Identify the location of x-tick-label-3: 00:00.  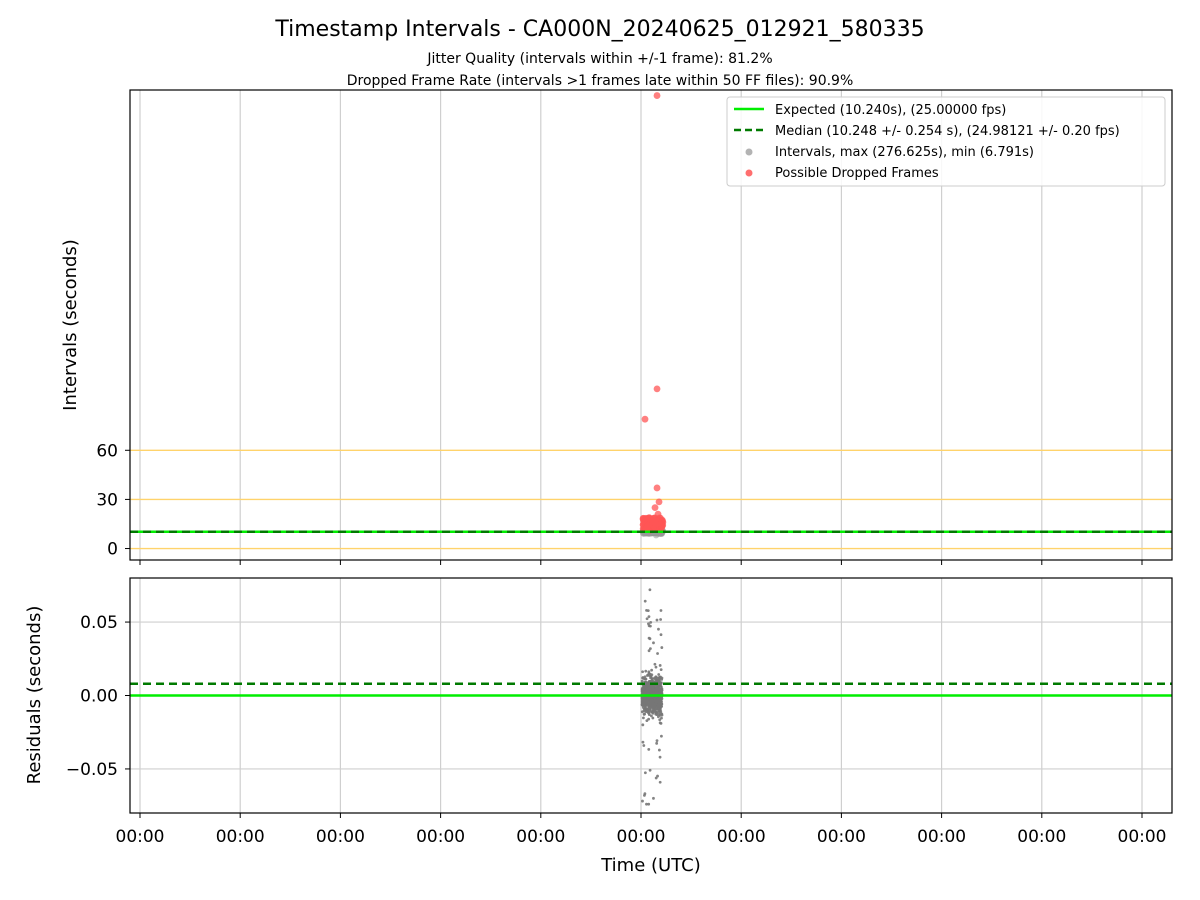
(440, 837).